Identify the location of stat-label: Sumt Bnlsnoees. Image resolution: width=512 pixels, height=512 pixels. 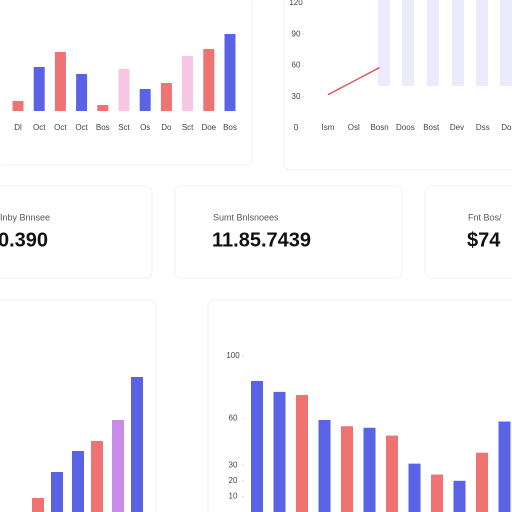
(246, 217).